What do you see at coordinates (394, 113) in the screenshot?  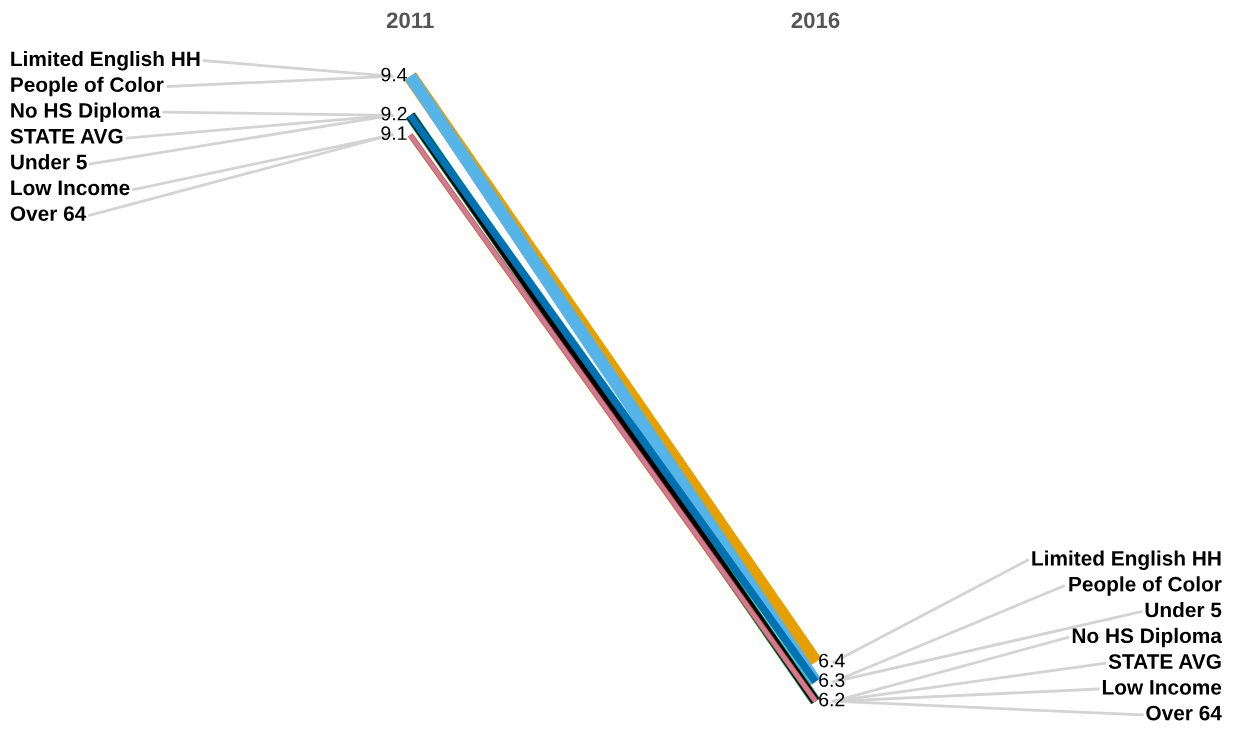 I see `data-label: 9.2` at bounding box center [394, 113].